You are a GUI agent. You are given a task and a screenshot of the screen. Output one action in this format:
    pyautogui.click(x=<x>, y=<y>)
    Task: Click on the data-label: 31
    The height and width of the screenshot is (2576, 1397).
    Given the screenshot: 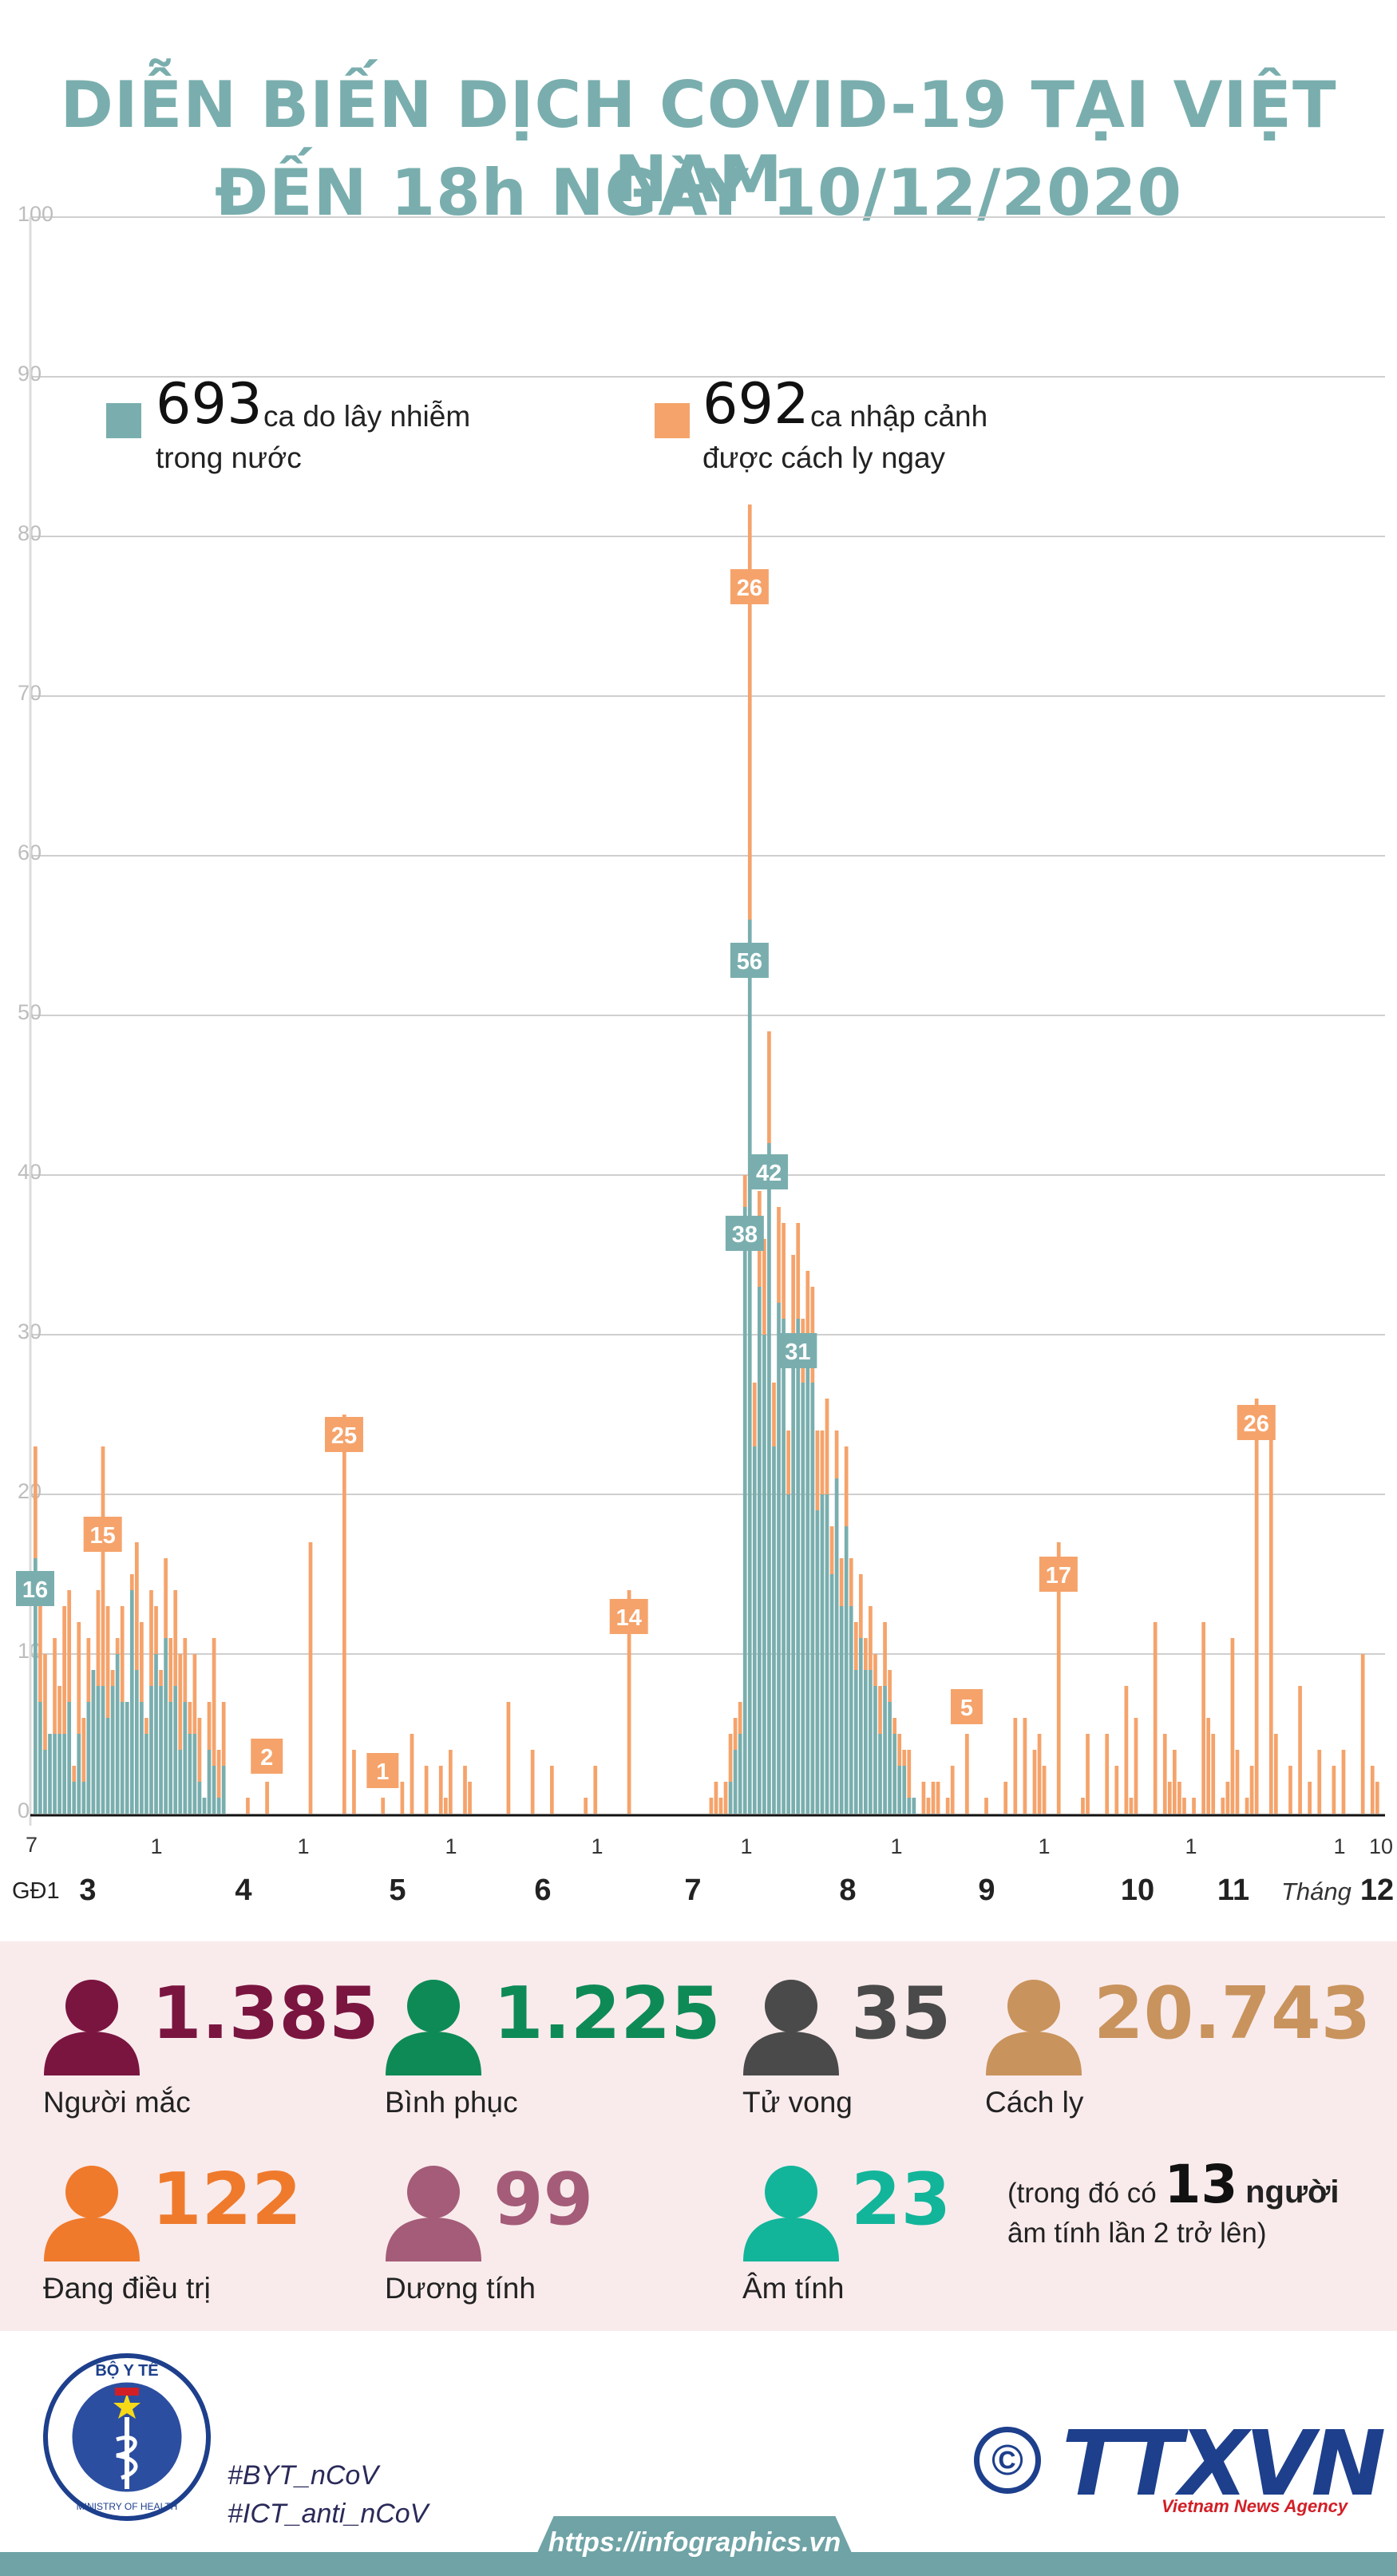 What is the action you would take?
    pyautogui.click(x=797, y=1352)
    